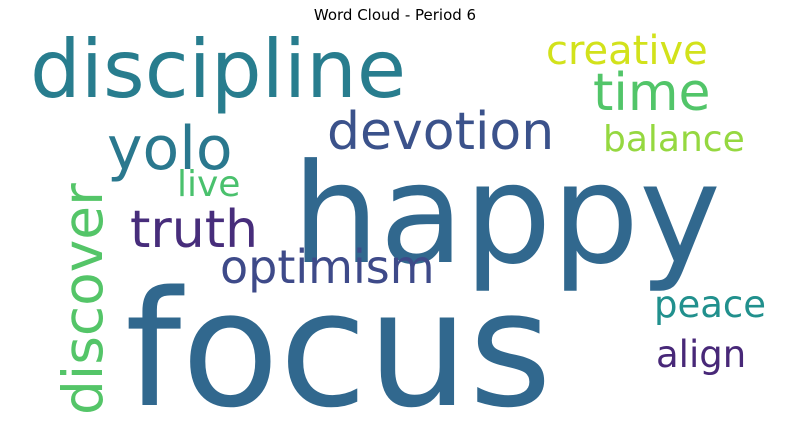  Describe the element at coordinates (674, 139) in the screenshot. I see `word-balance: balance` at that location.